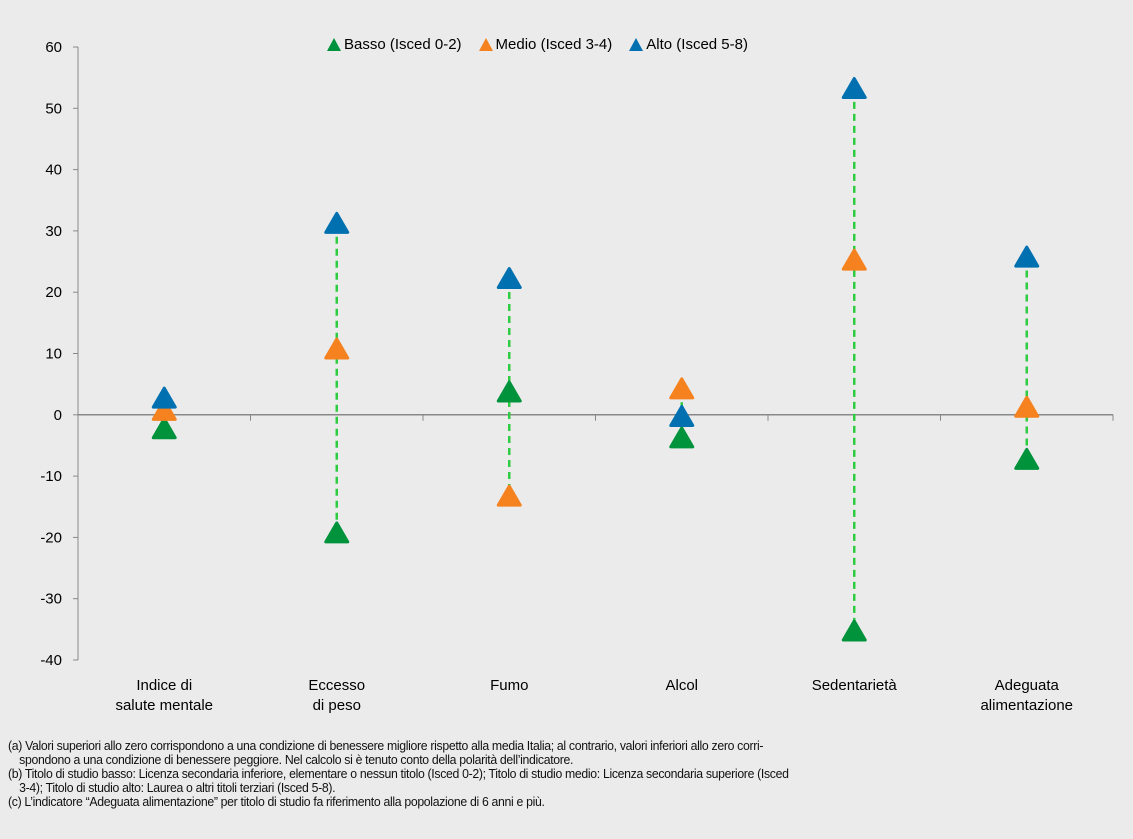 The width and height of the screenshot is (1133, 839). Describe the element at coordinates (53, 231) in the screenshot. I see `y-tick-label: 30` at that location.